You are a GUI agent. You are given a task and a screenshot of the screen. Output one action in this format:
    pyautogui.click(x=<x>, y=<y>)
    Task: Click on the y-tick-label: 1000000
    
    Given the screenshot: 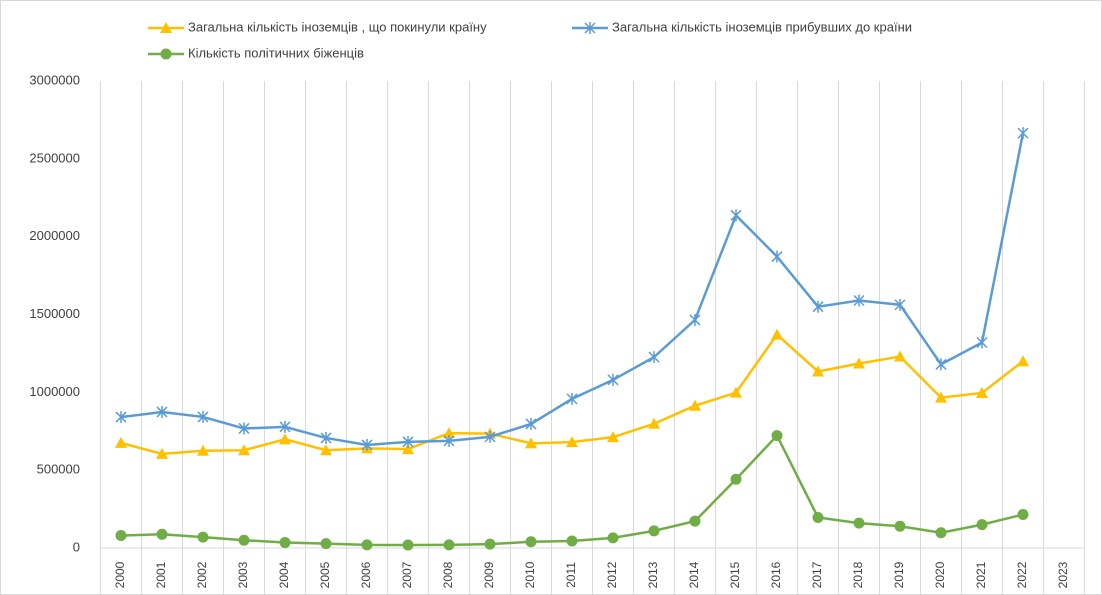 What is the action you would take?
    pyautogui.click(x=54, y=391)
    